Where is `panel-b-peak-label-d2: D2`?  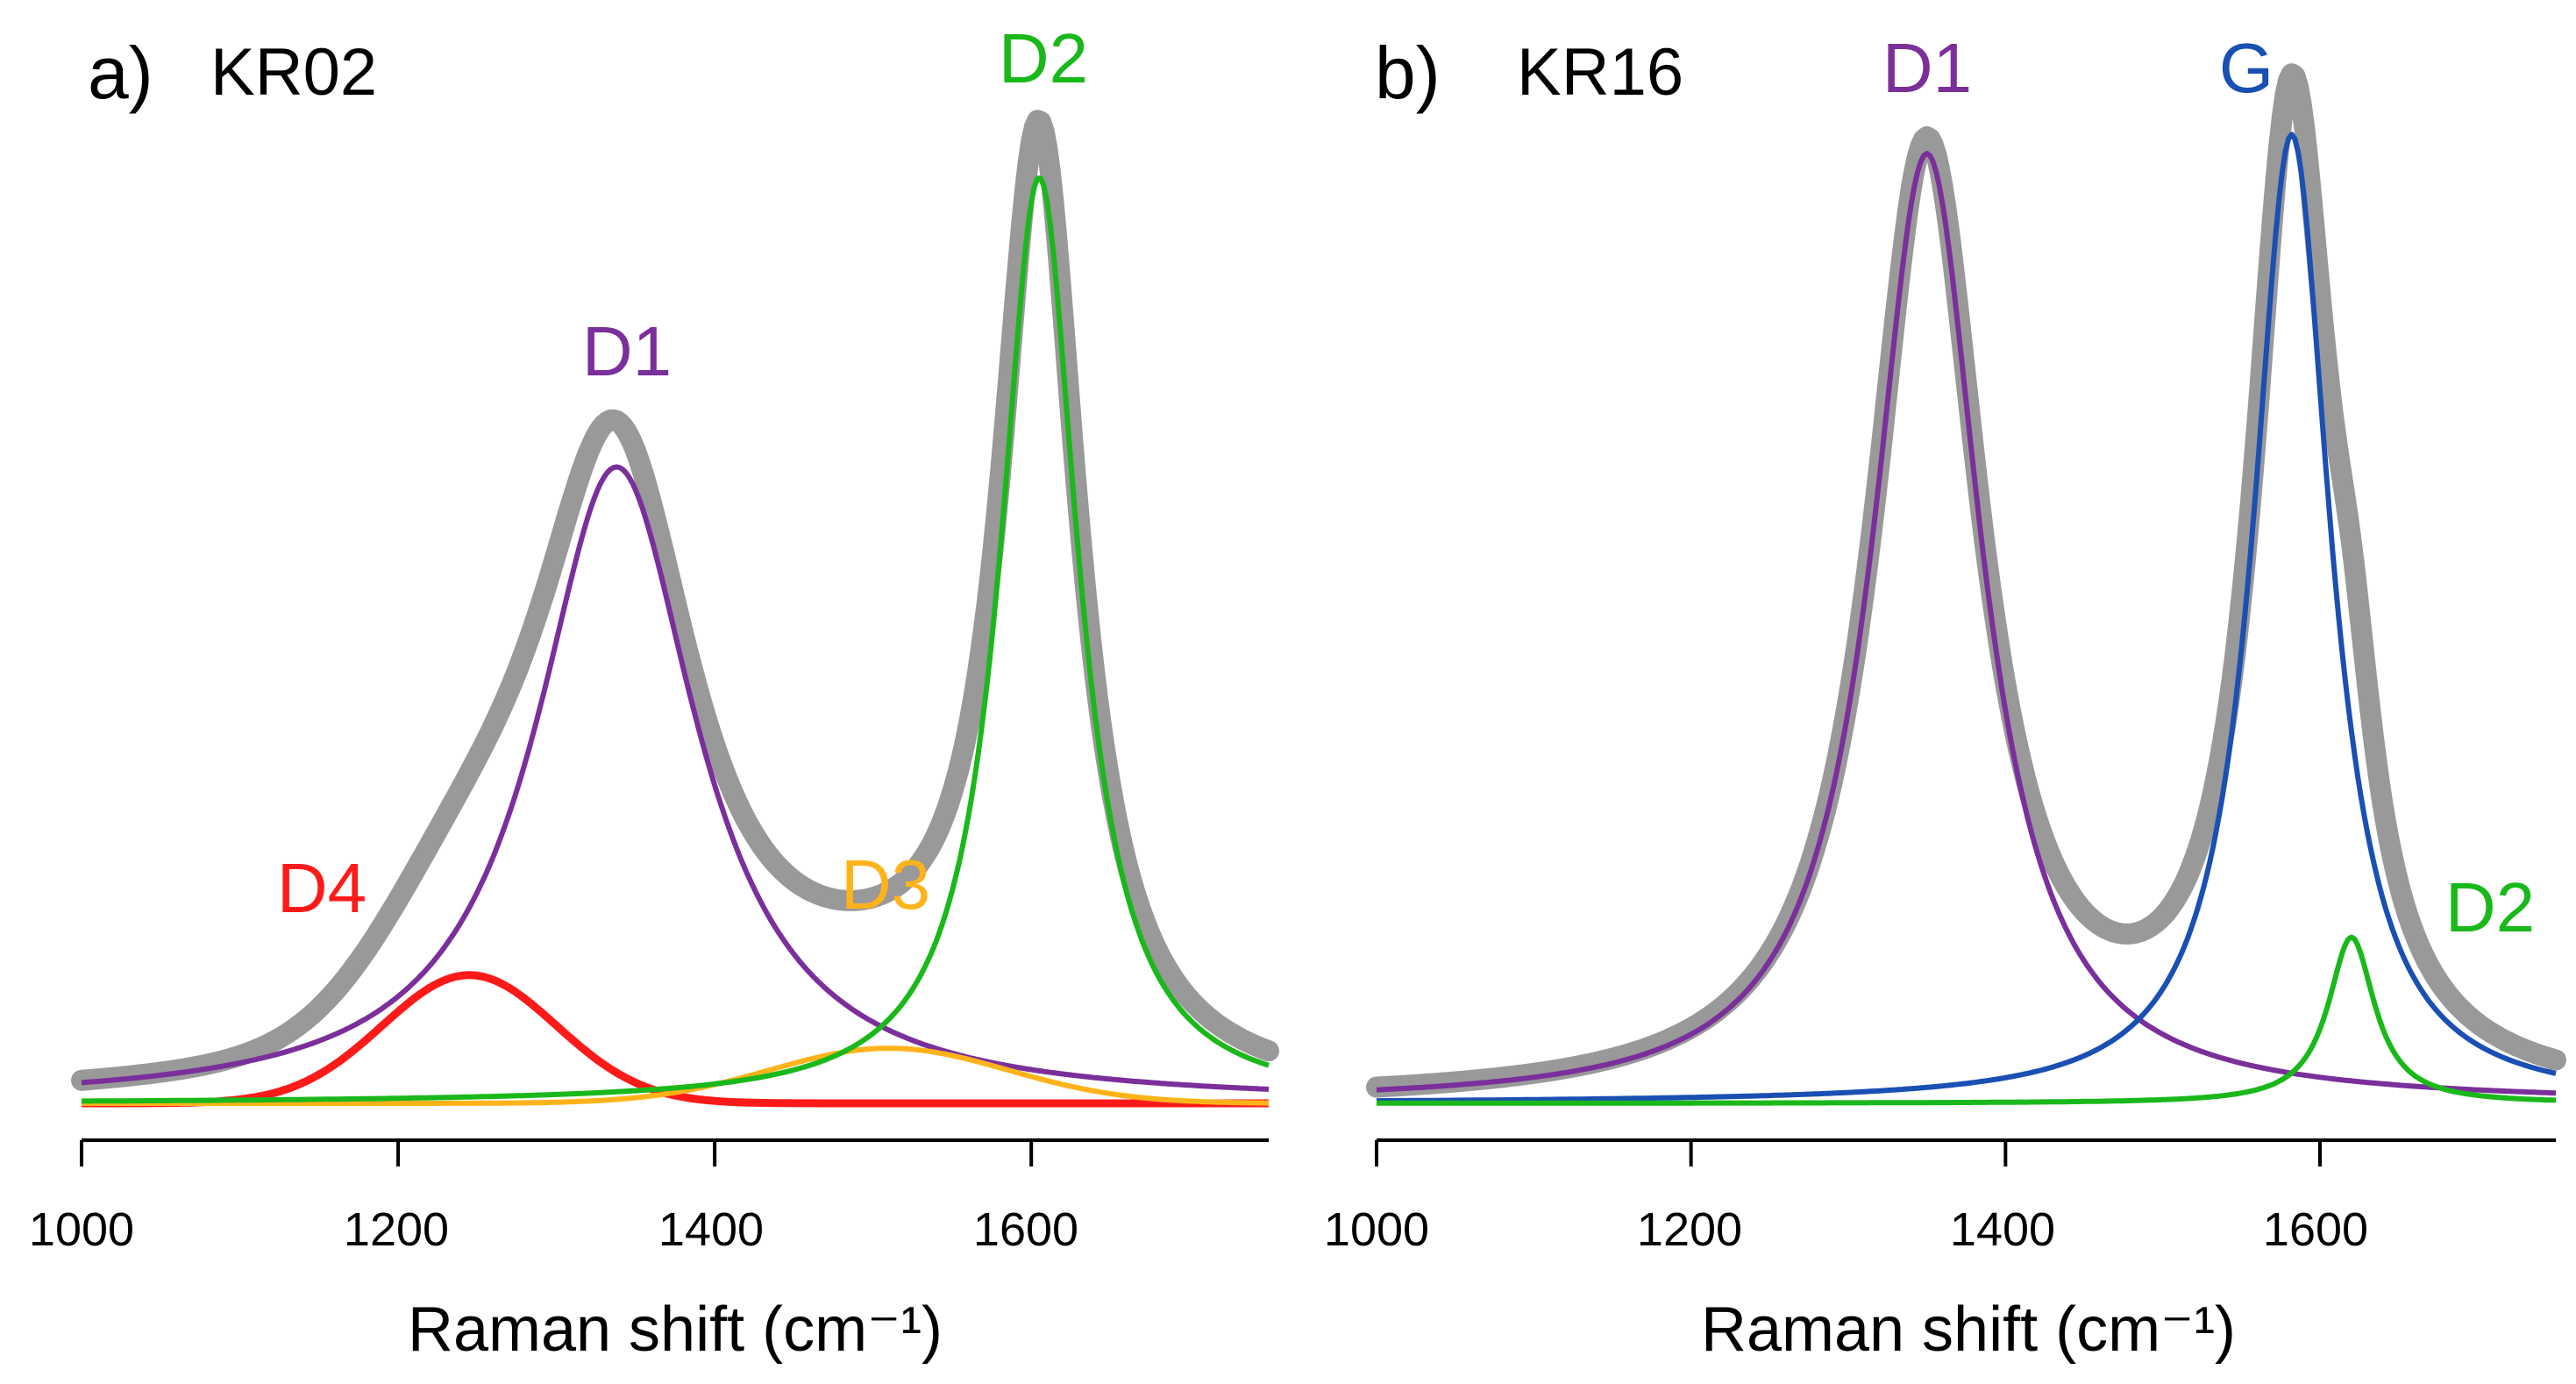
panel-b-peak-label-d2: D2 is located at coordinates (2490, 907).